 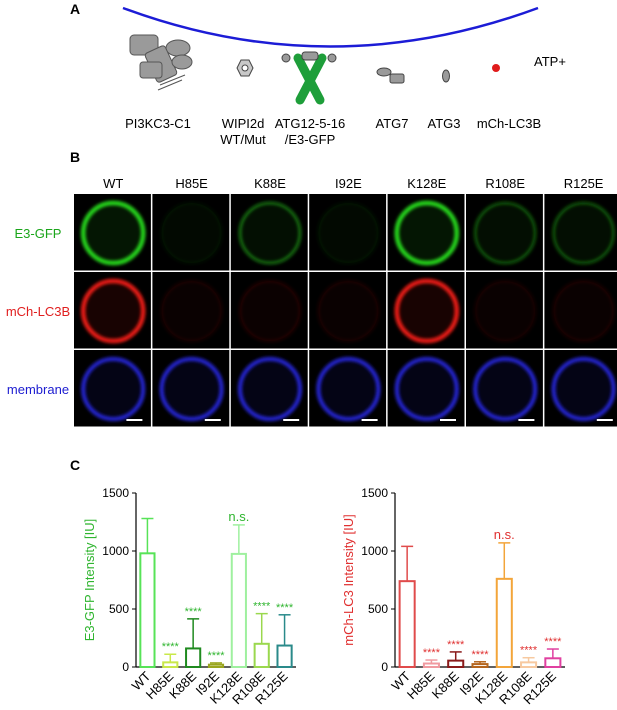 I want to click on label-wt-mut: WT/Mut, so click(x=243, y=139).